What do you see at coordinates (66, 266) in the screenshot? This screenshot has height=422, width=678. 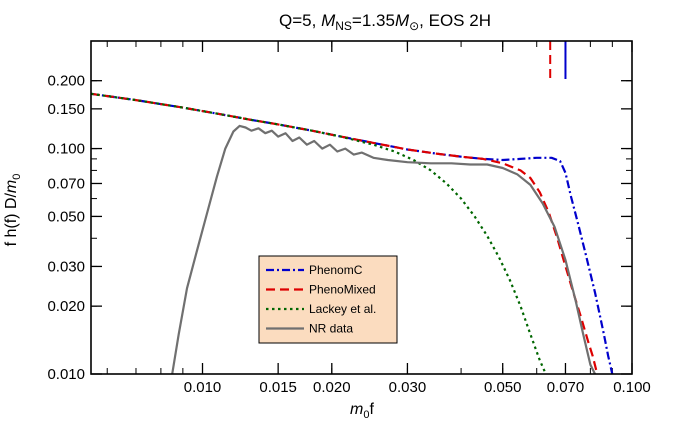 I see `y-tick-label: 0.030` at bounding box center [66, 266].